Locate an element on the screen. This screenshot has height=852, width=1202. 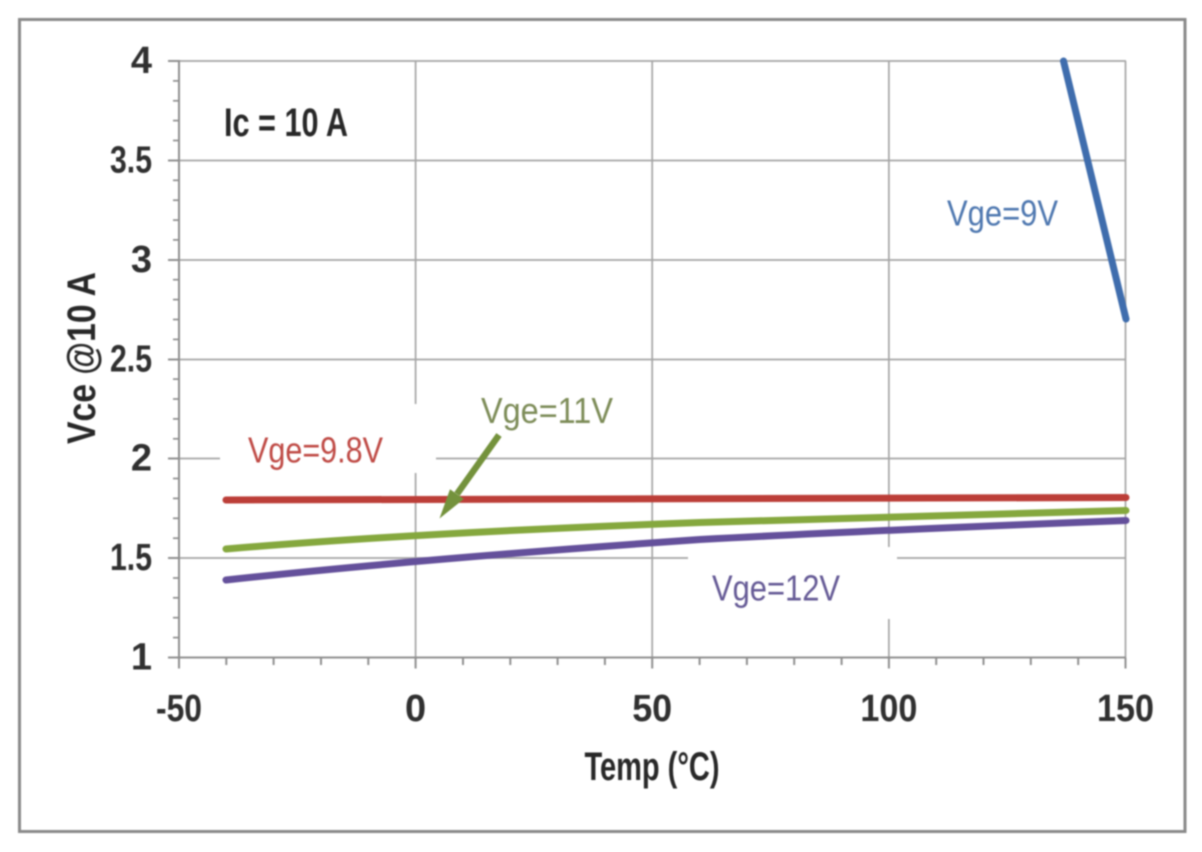
svg-text: Vge=12V is located at coordinates (776, 588).